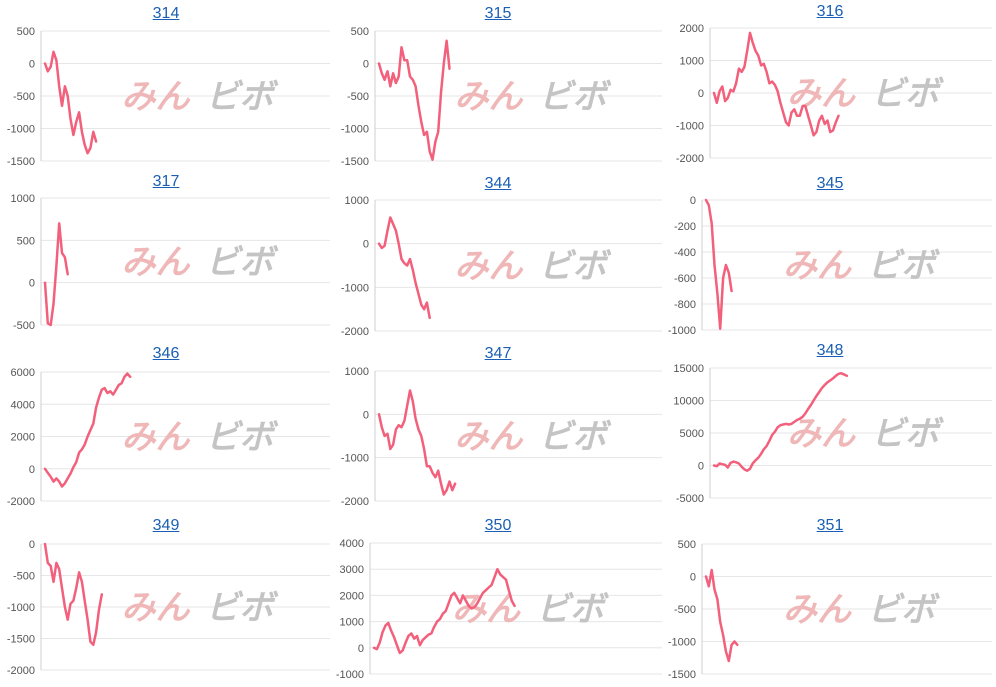 This screenshot has height=687, width=996. Describe the element at coordinates (830, 11) in the screenshot. I see `chart-title-link: 316` at that location.